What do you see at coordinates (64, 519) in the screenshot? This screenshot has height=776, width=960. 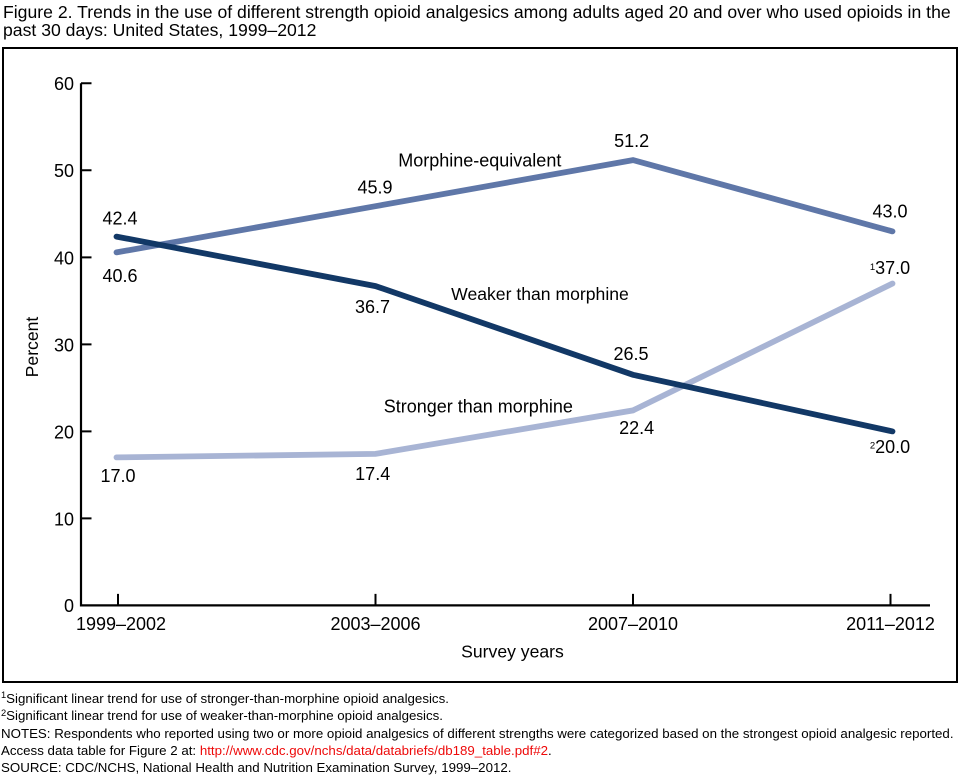 I see `svg-text: 10` at bounding box center [64, 519].